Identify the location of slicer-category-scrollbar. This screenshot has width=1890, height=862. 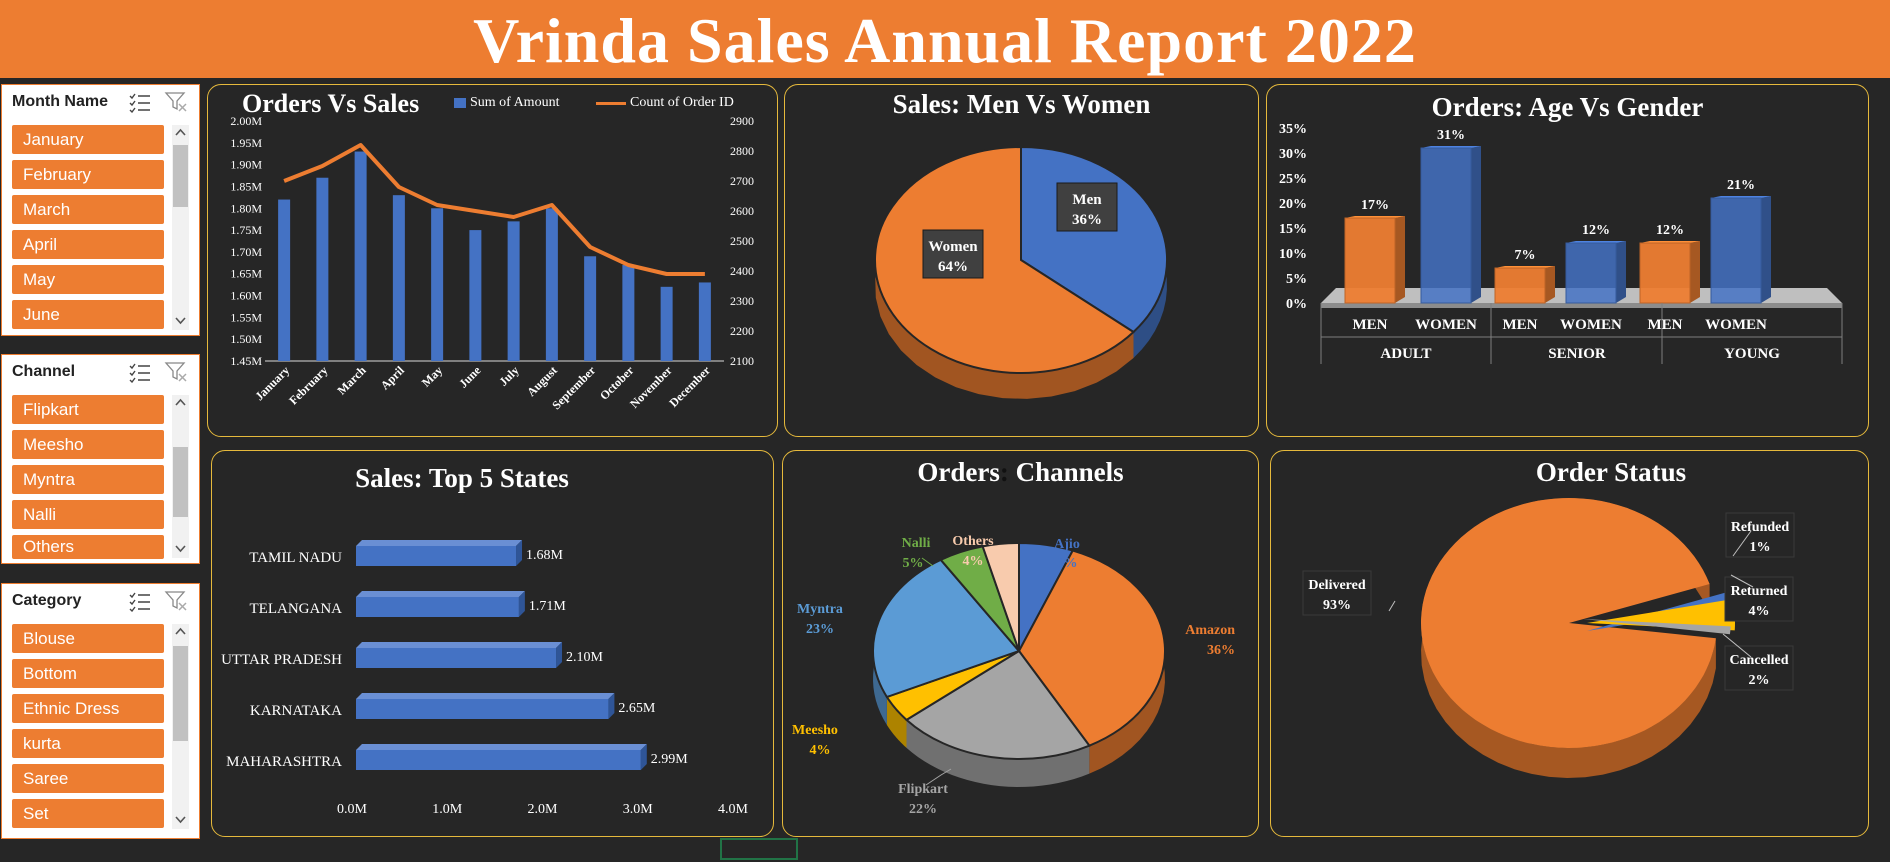
(180, 726).